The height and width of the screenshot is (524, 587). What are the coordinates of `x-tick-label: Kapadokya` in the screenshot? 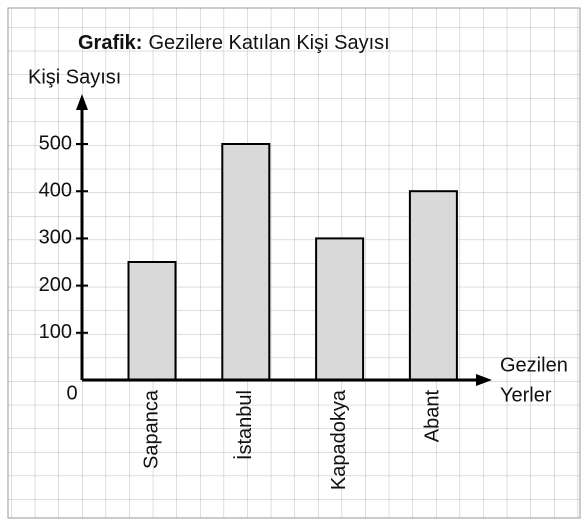 It's located at (339, 439).